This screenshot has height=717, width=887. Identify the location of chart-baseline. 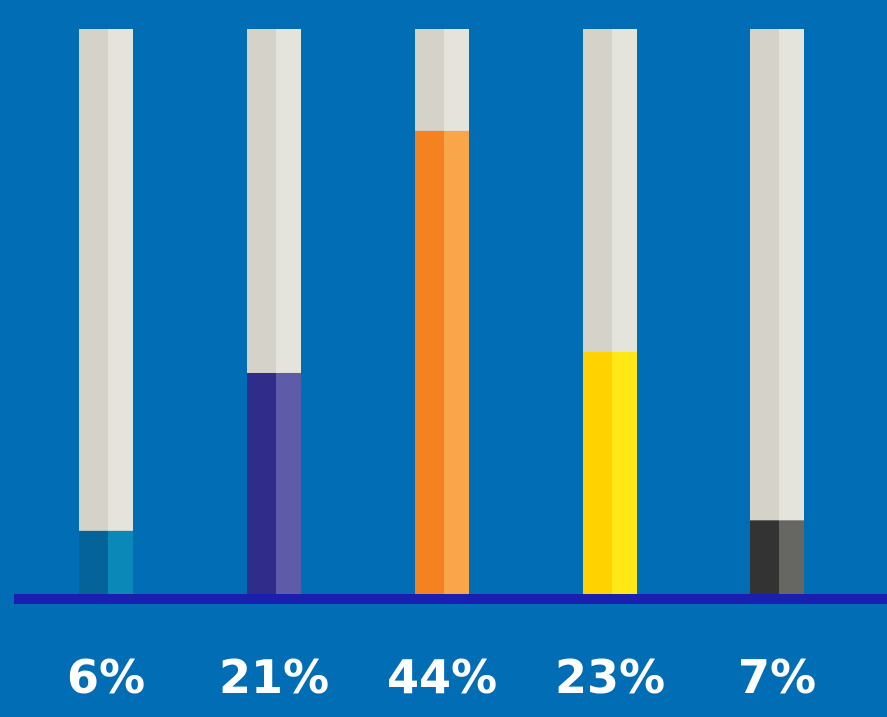
(450, 599).